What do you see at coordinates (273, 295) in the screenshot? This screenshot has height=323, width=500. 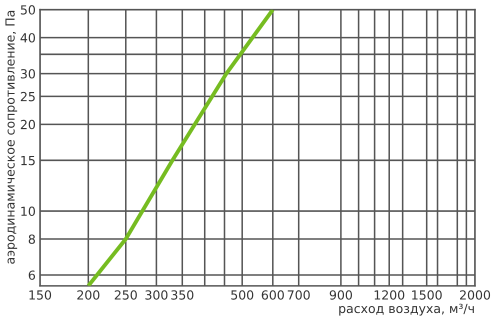 I see `x-tick-label: 600` at bounding box center [273, 295].